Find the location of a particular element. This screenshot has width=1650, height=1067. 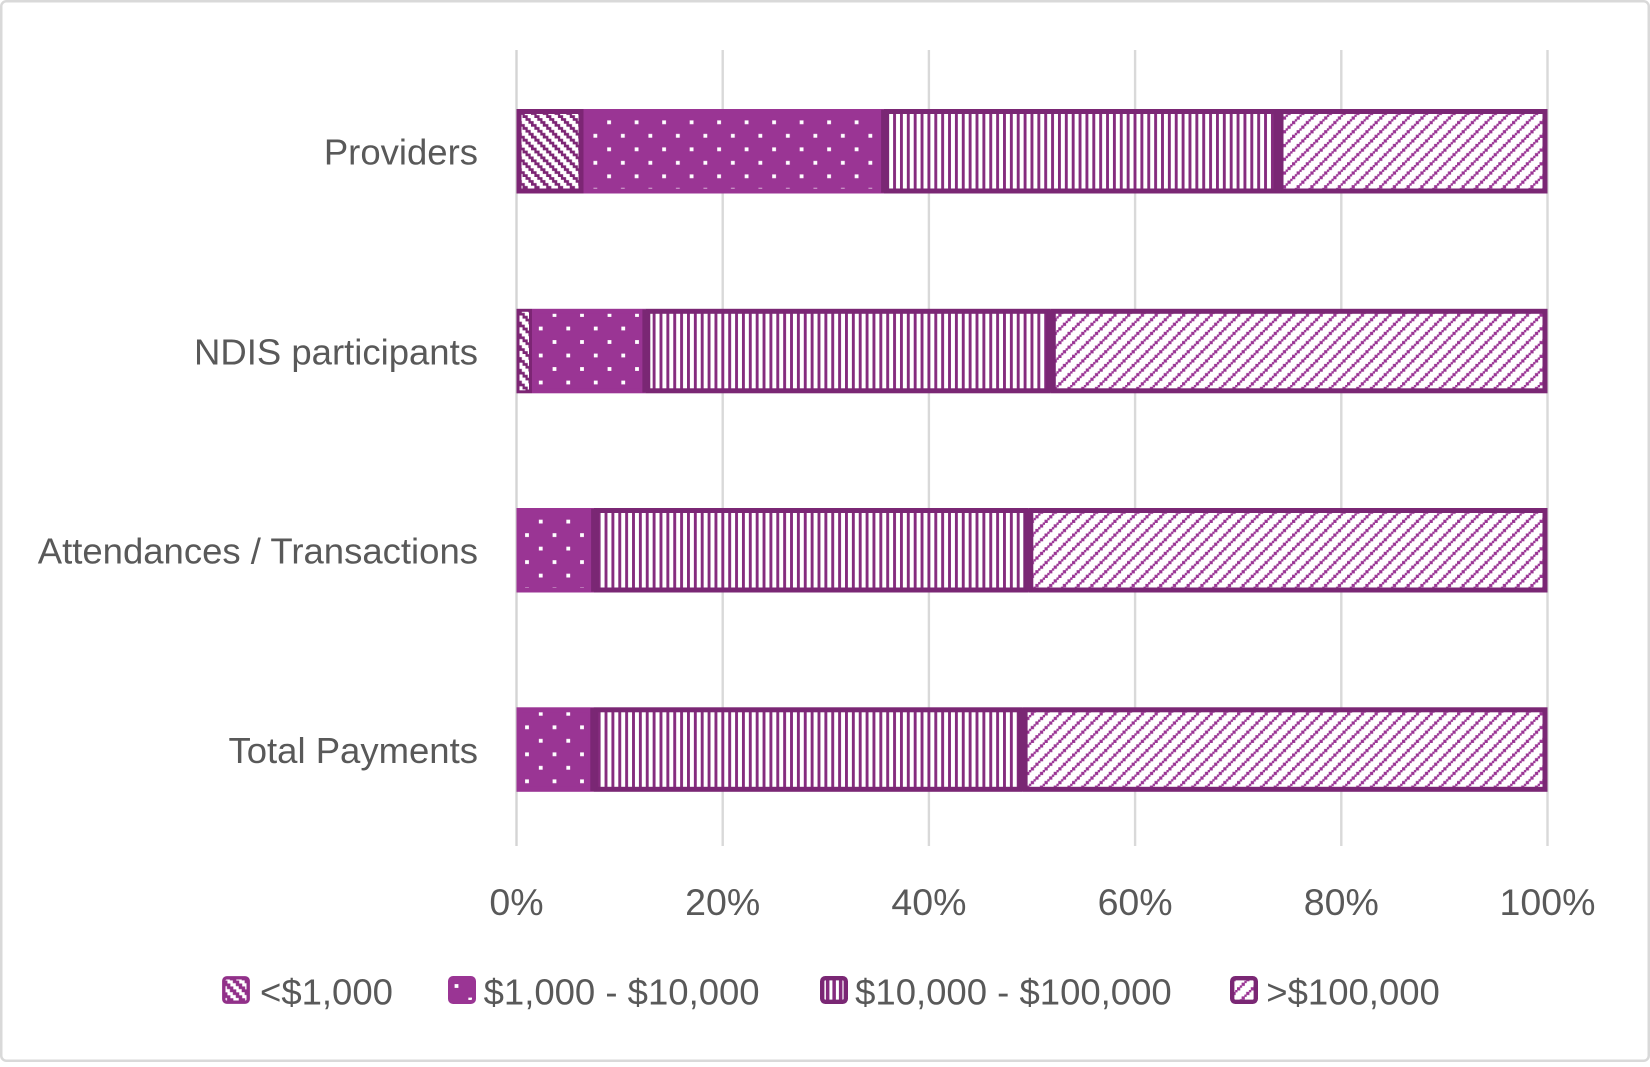

svg-text: 0% is located at coordinates (516, 902).